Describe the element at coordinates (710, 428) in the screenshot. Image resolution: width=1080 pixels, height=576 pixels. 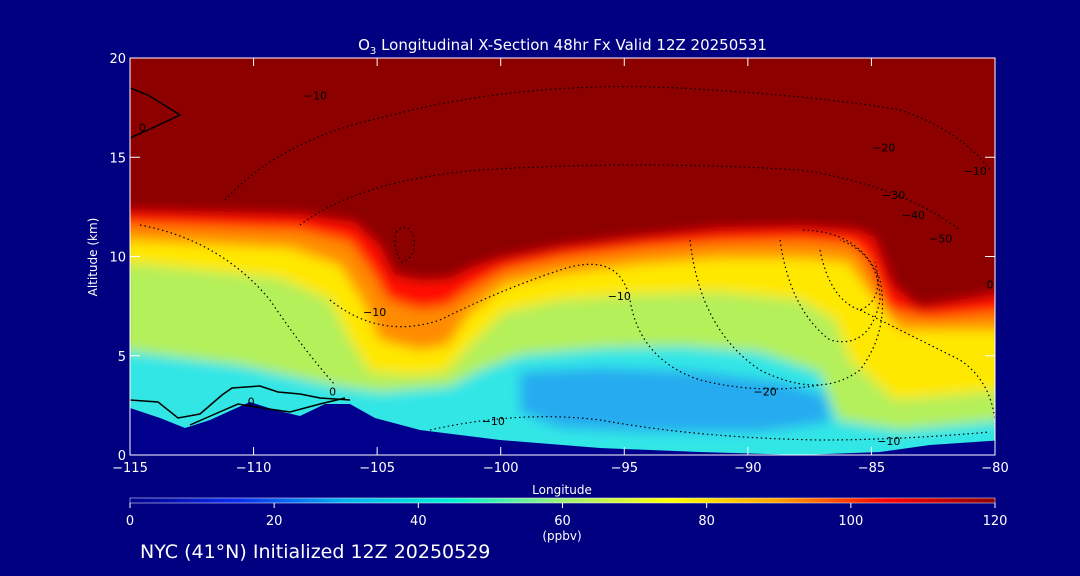
I see `contour-dotted-bottom` at that location.